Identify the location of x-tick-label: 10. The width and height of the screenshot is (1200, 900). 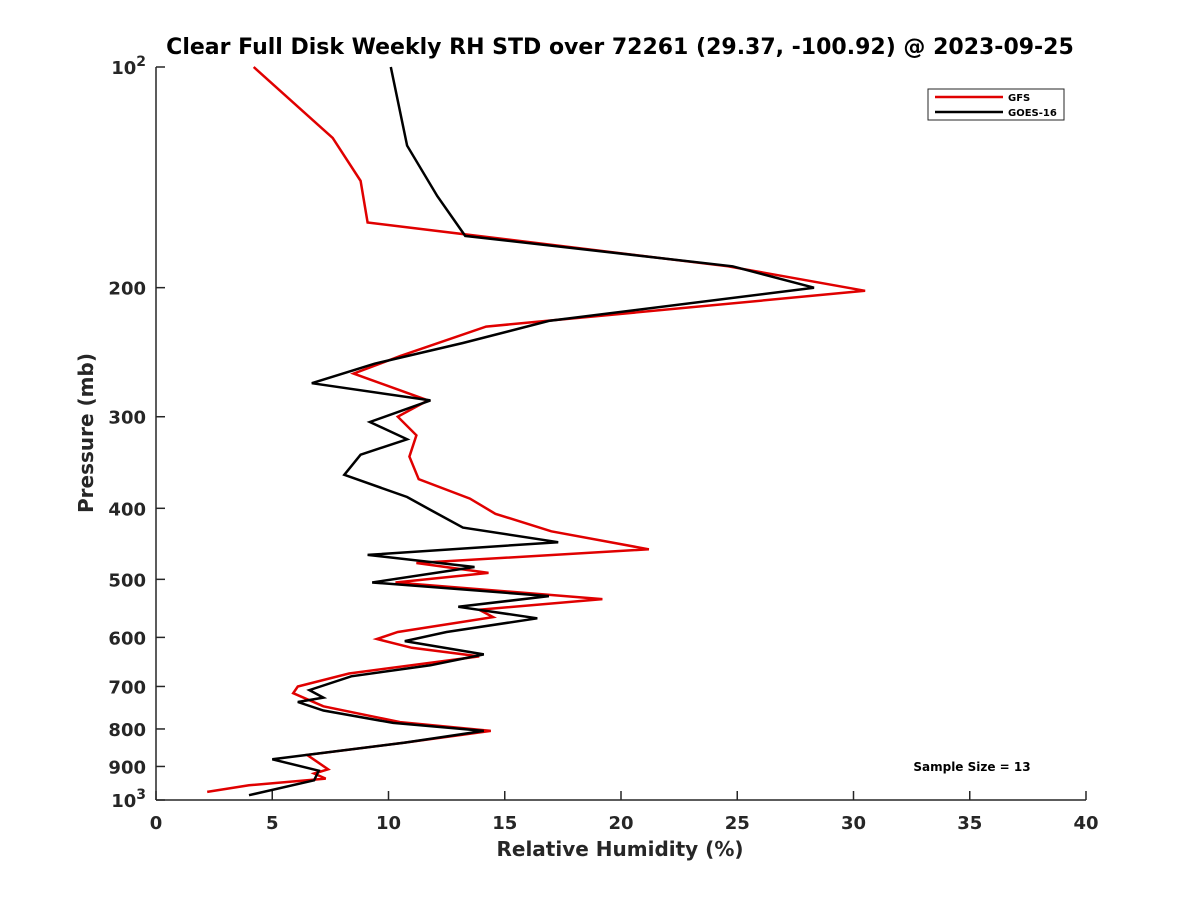
(388, 823).